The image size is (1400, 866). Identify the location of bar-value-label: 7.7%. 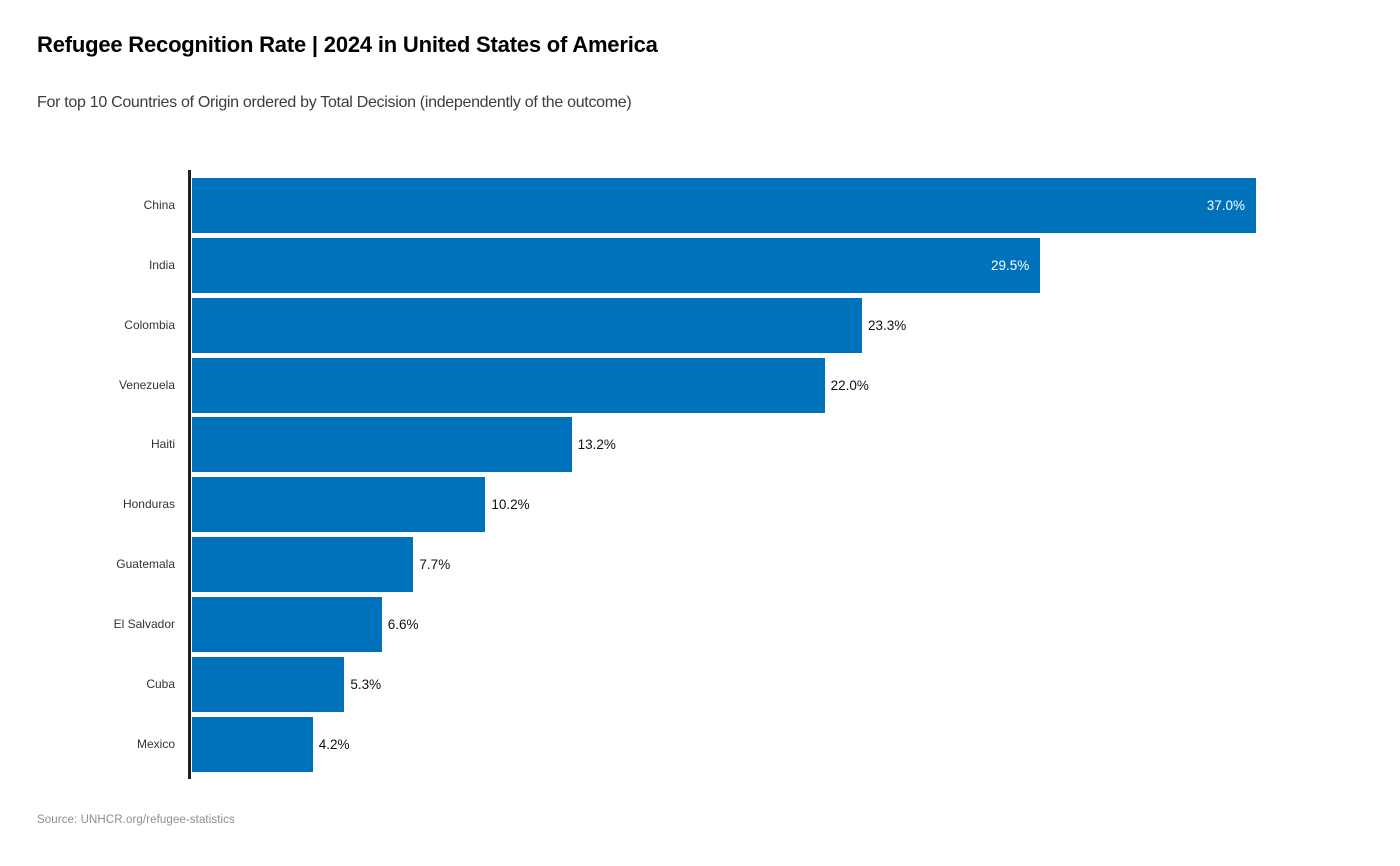
(435, 565).